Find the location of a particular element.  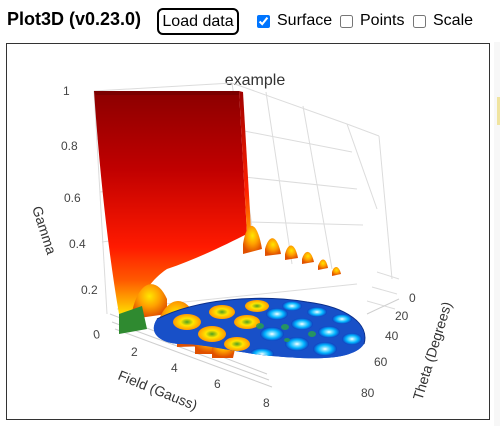

z-tick-0.6: 0.6 is located at coordinates (72, 198).